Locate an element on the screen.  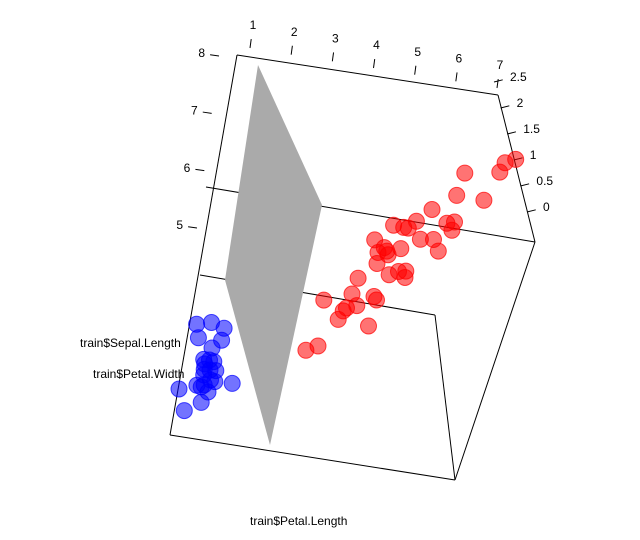
z-tick-label: 2 is located at coordinates (520, 103).